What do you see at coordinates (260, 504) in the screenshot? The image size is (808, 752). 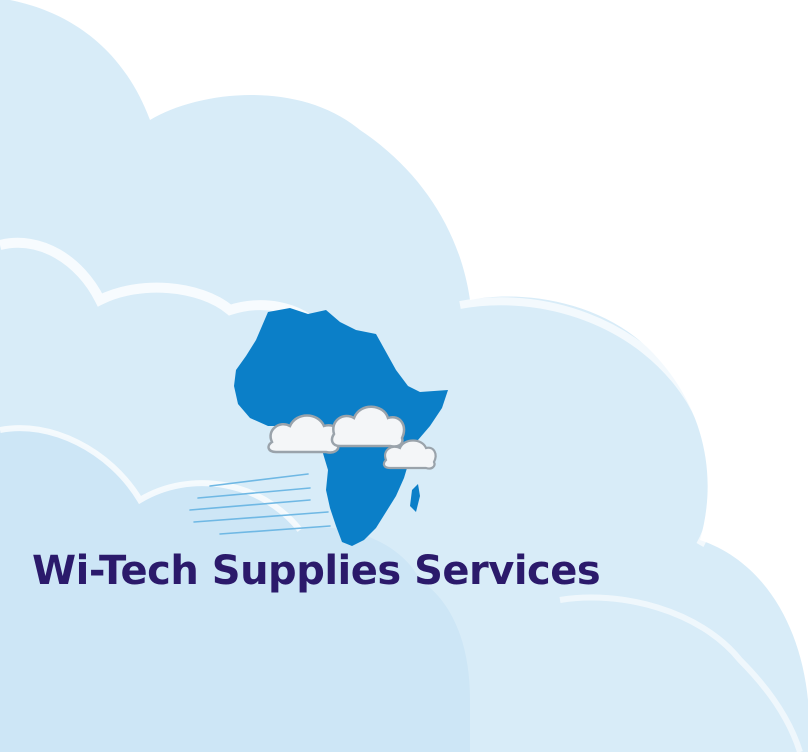 I see `speed-lines-icon` at bounding box center [260, 504].